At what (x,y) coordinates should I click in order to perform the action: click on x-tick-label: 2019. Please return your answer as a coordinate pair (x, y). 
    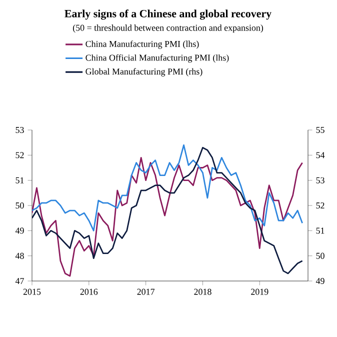
    Looking at the image, I should click on (259, 291).